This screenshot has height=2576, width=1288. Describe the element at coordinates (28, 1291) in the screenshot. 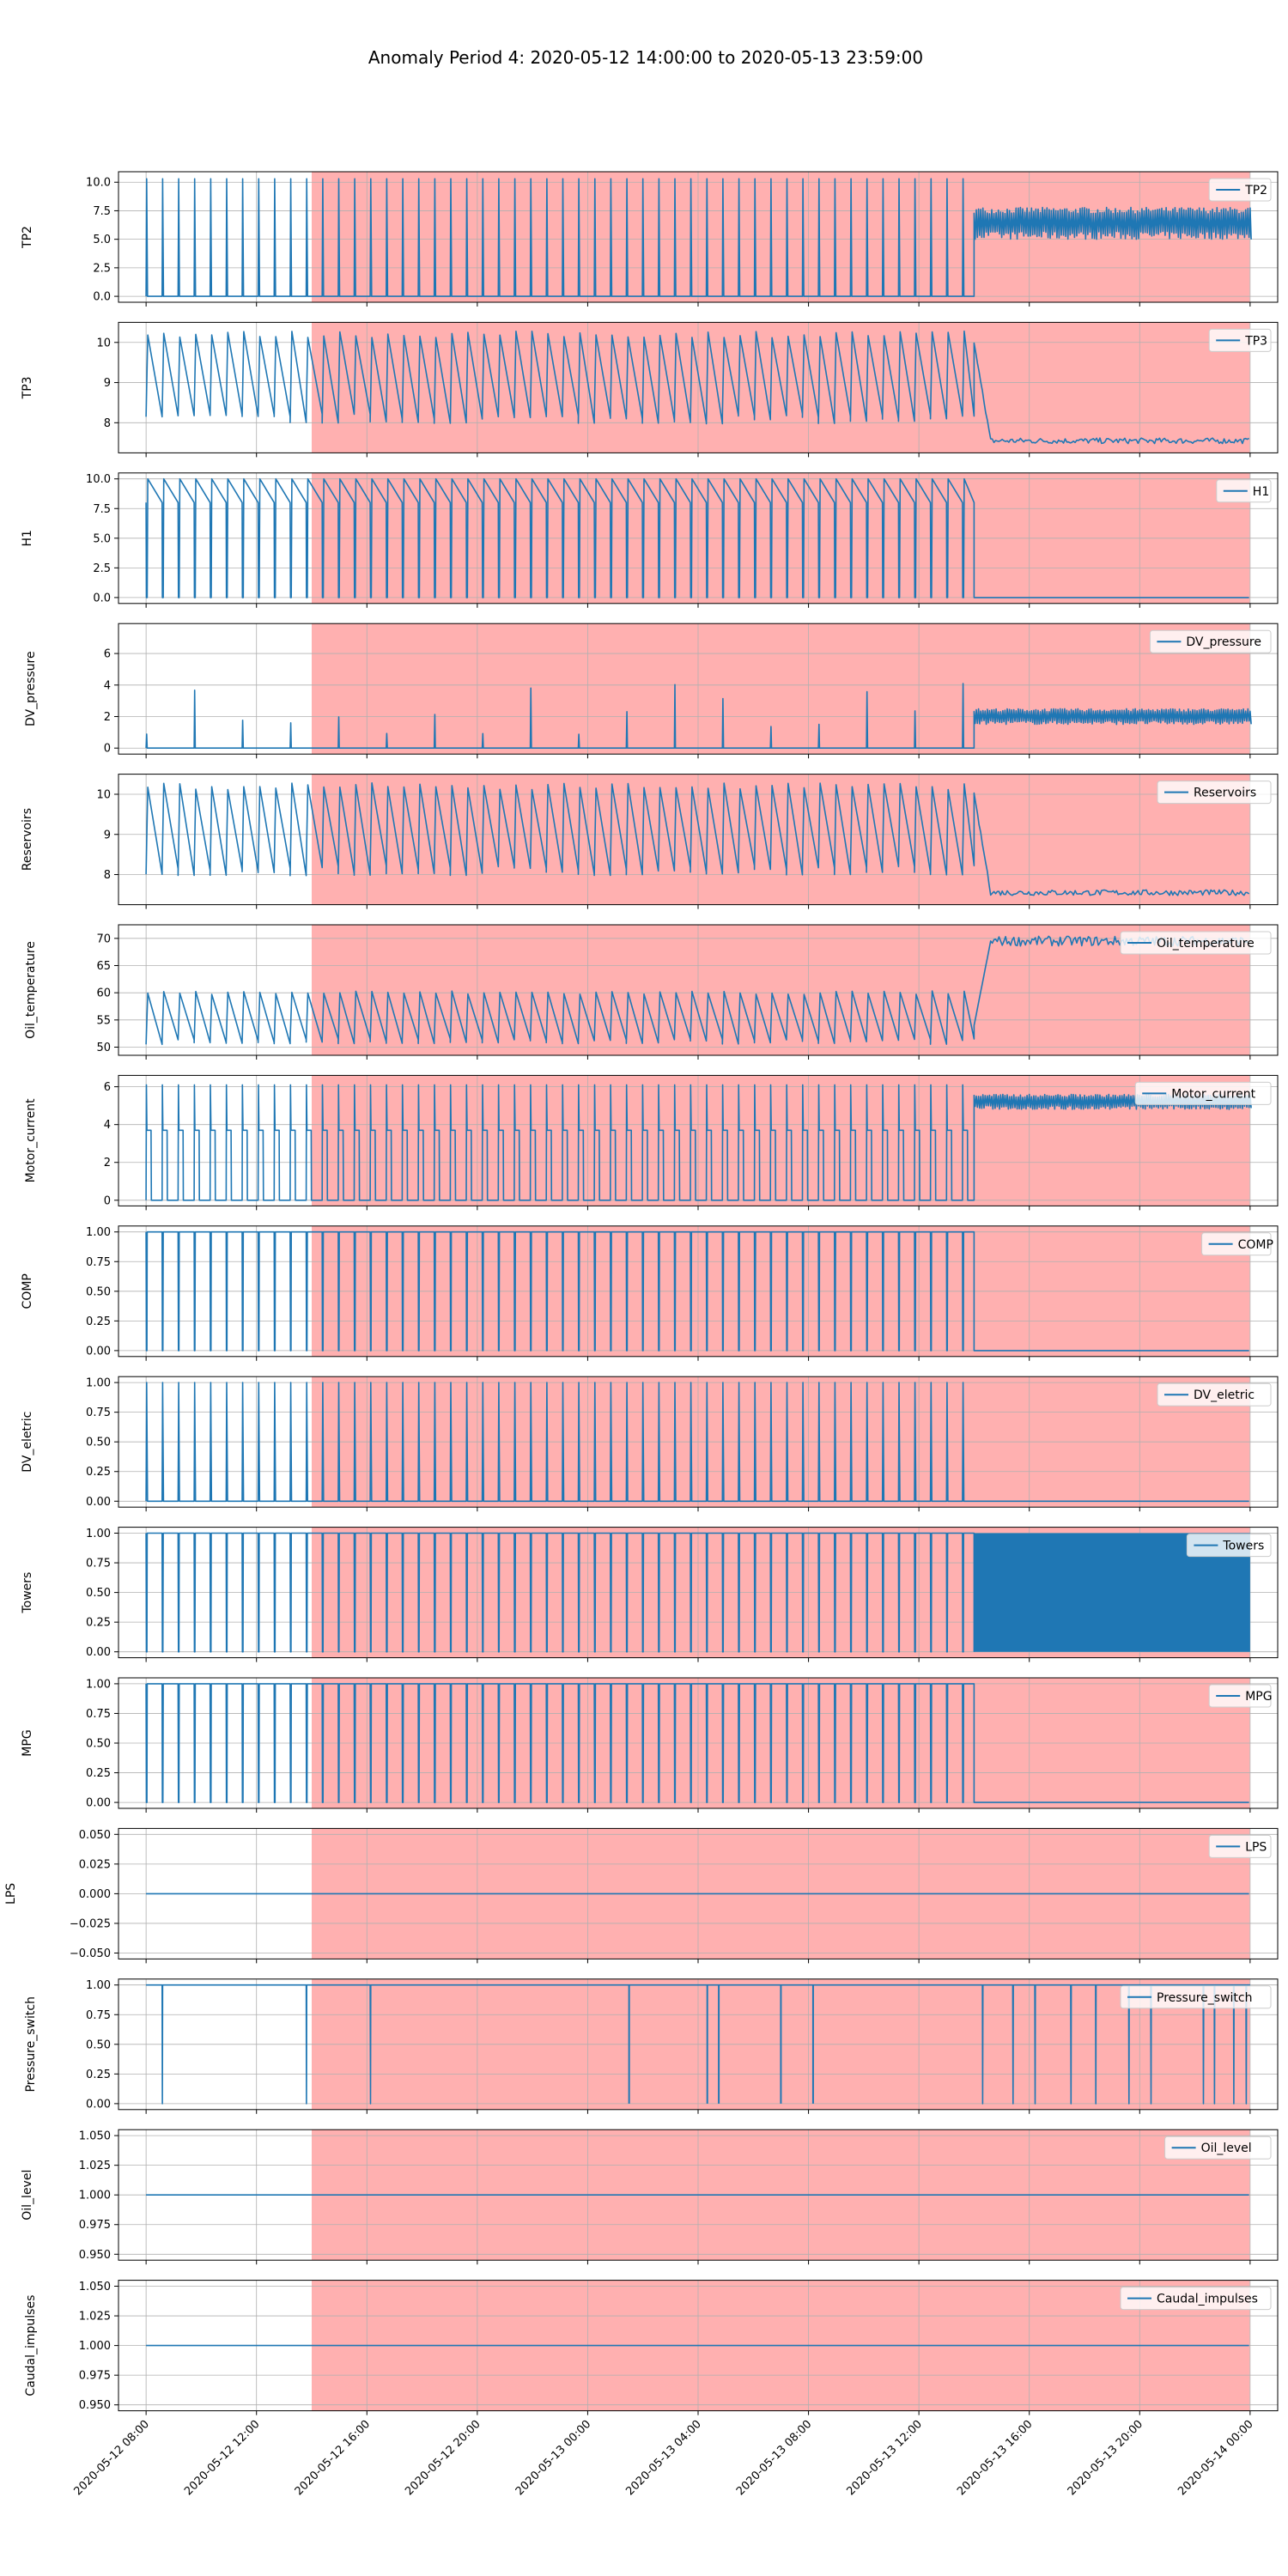

I see `y-axis-label: COMP` at that location.